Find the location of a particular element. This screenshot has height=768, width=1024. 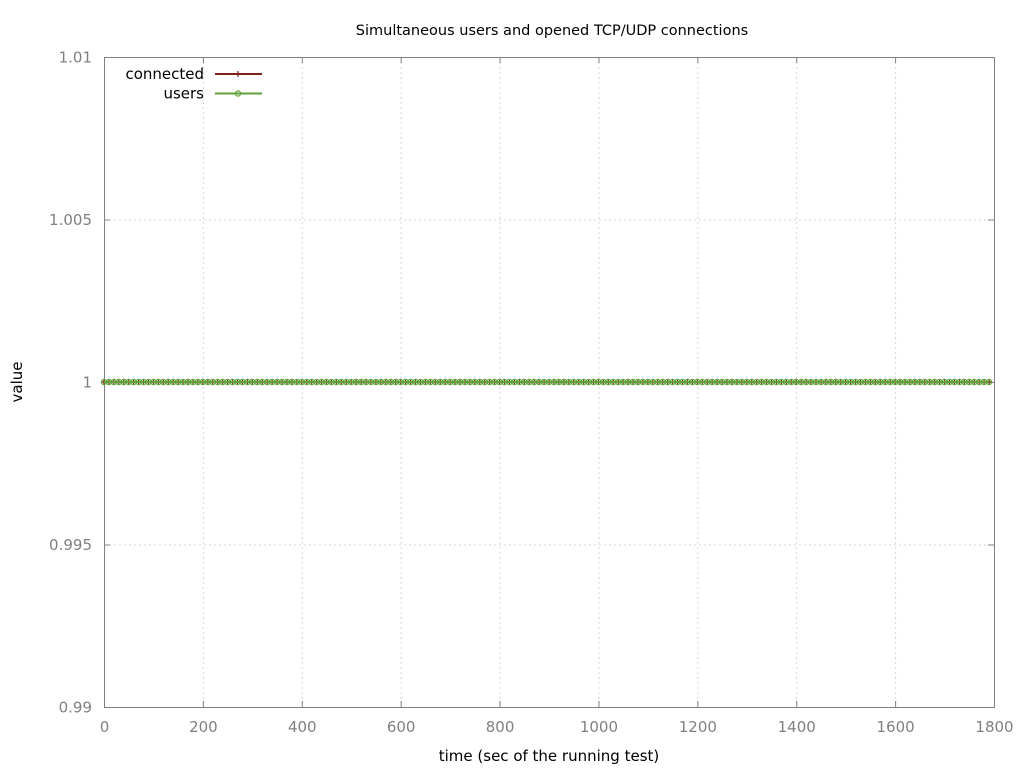

x-tick-label: 1200 is located at coordinates (698, 727).